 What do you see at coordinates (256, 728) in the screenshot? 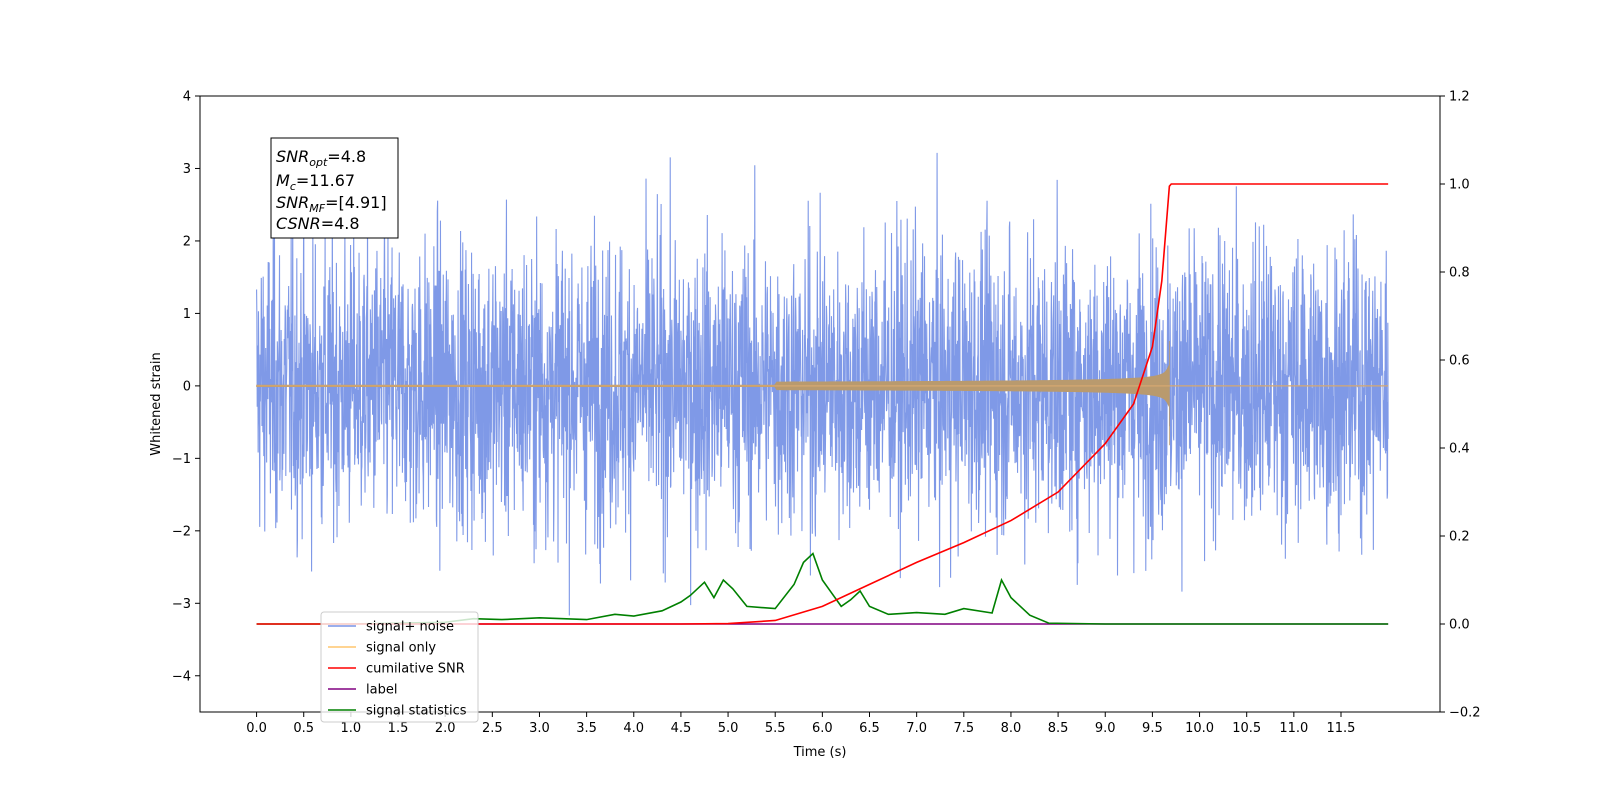
I see `x-tick-label-0: 0.0` at bounding box center [256, 728].